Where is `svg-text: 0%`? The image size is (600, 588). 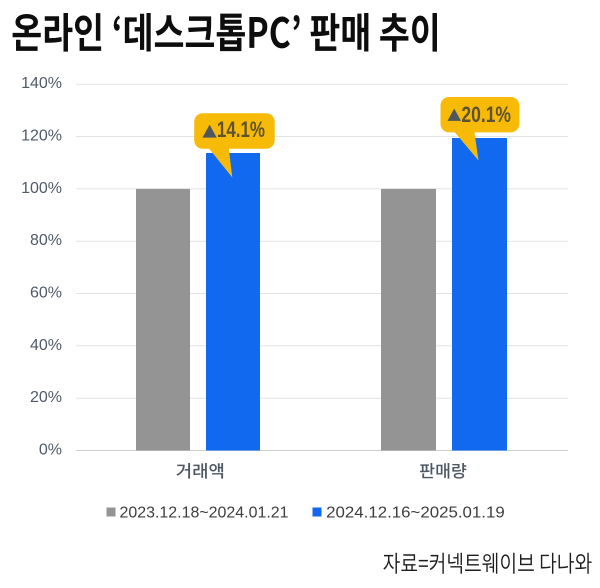 svg-text: 0% is located at coordinates (50, 450).